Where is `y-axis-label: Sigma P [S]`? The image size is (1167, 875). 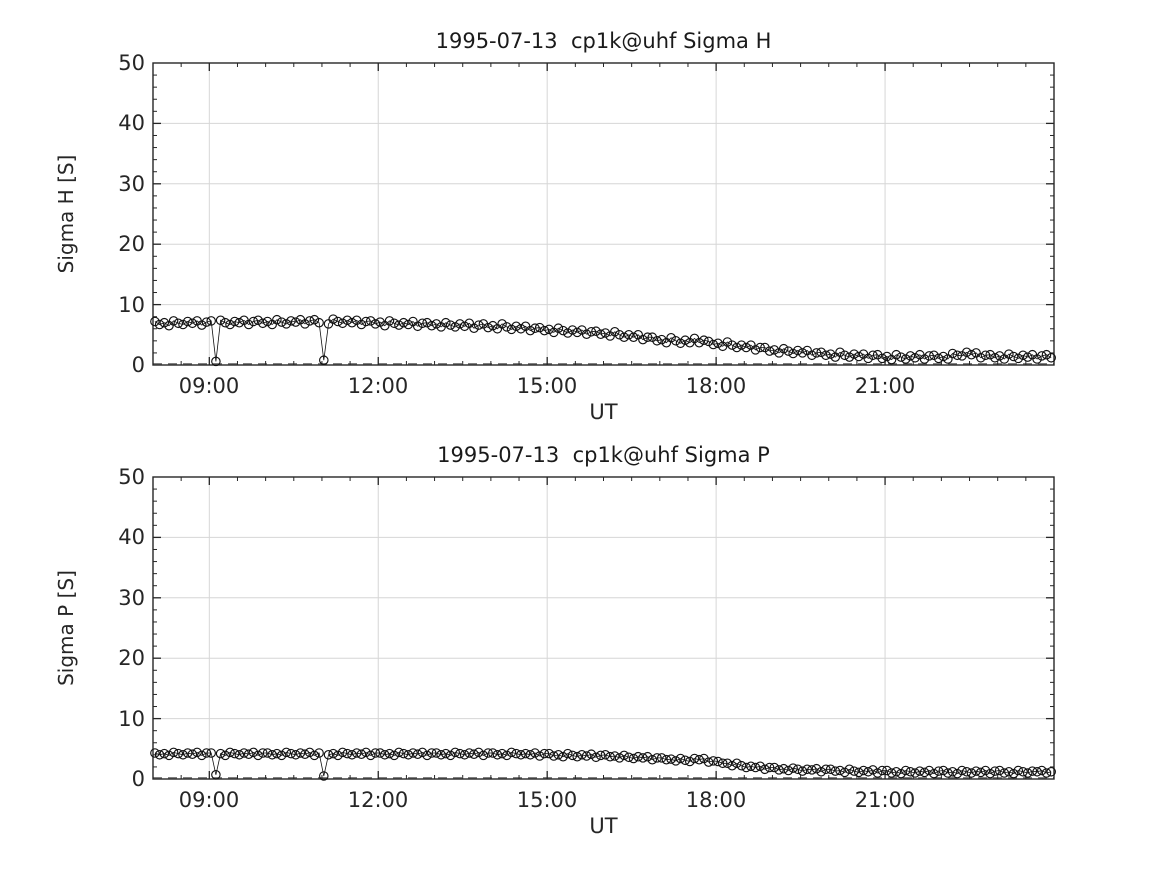
y-axis-label: Sigma P [S] is located at coordinates (66, 628).